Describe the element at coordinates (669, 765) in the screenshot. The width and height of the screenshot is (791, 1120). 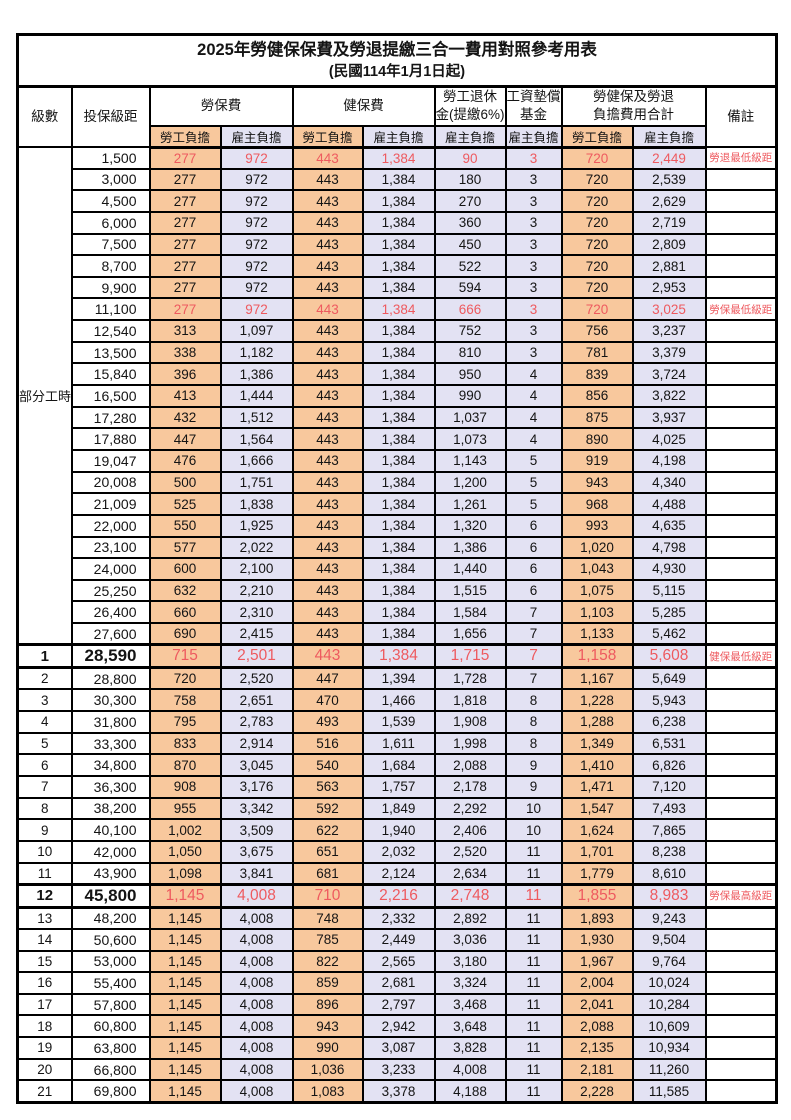
I see `fee-cell-tot_er: 6,826` at that location.